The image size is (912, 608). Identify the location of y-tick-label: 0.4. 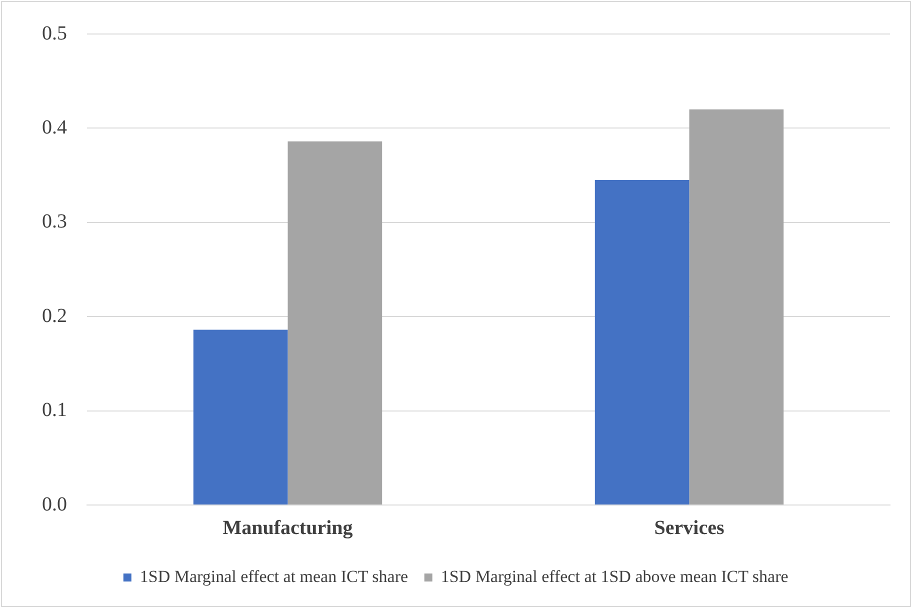
(54, 127).